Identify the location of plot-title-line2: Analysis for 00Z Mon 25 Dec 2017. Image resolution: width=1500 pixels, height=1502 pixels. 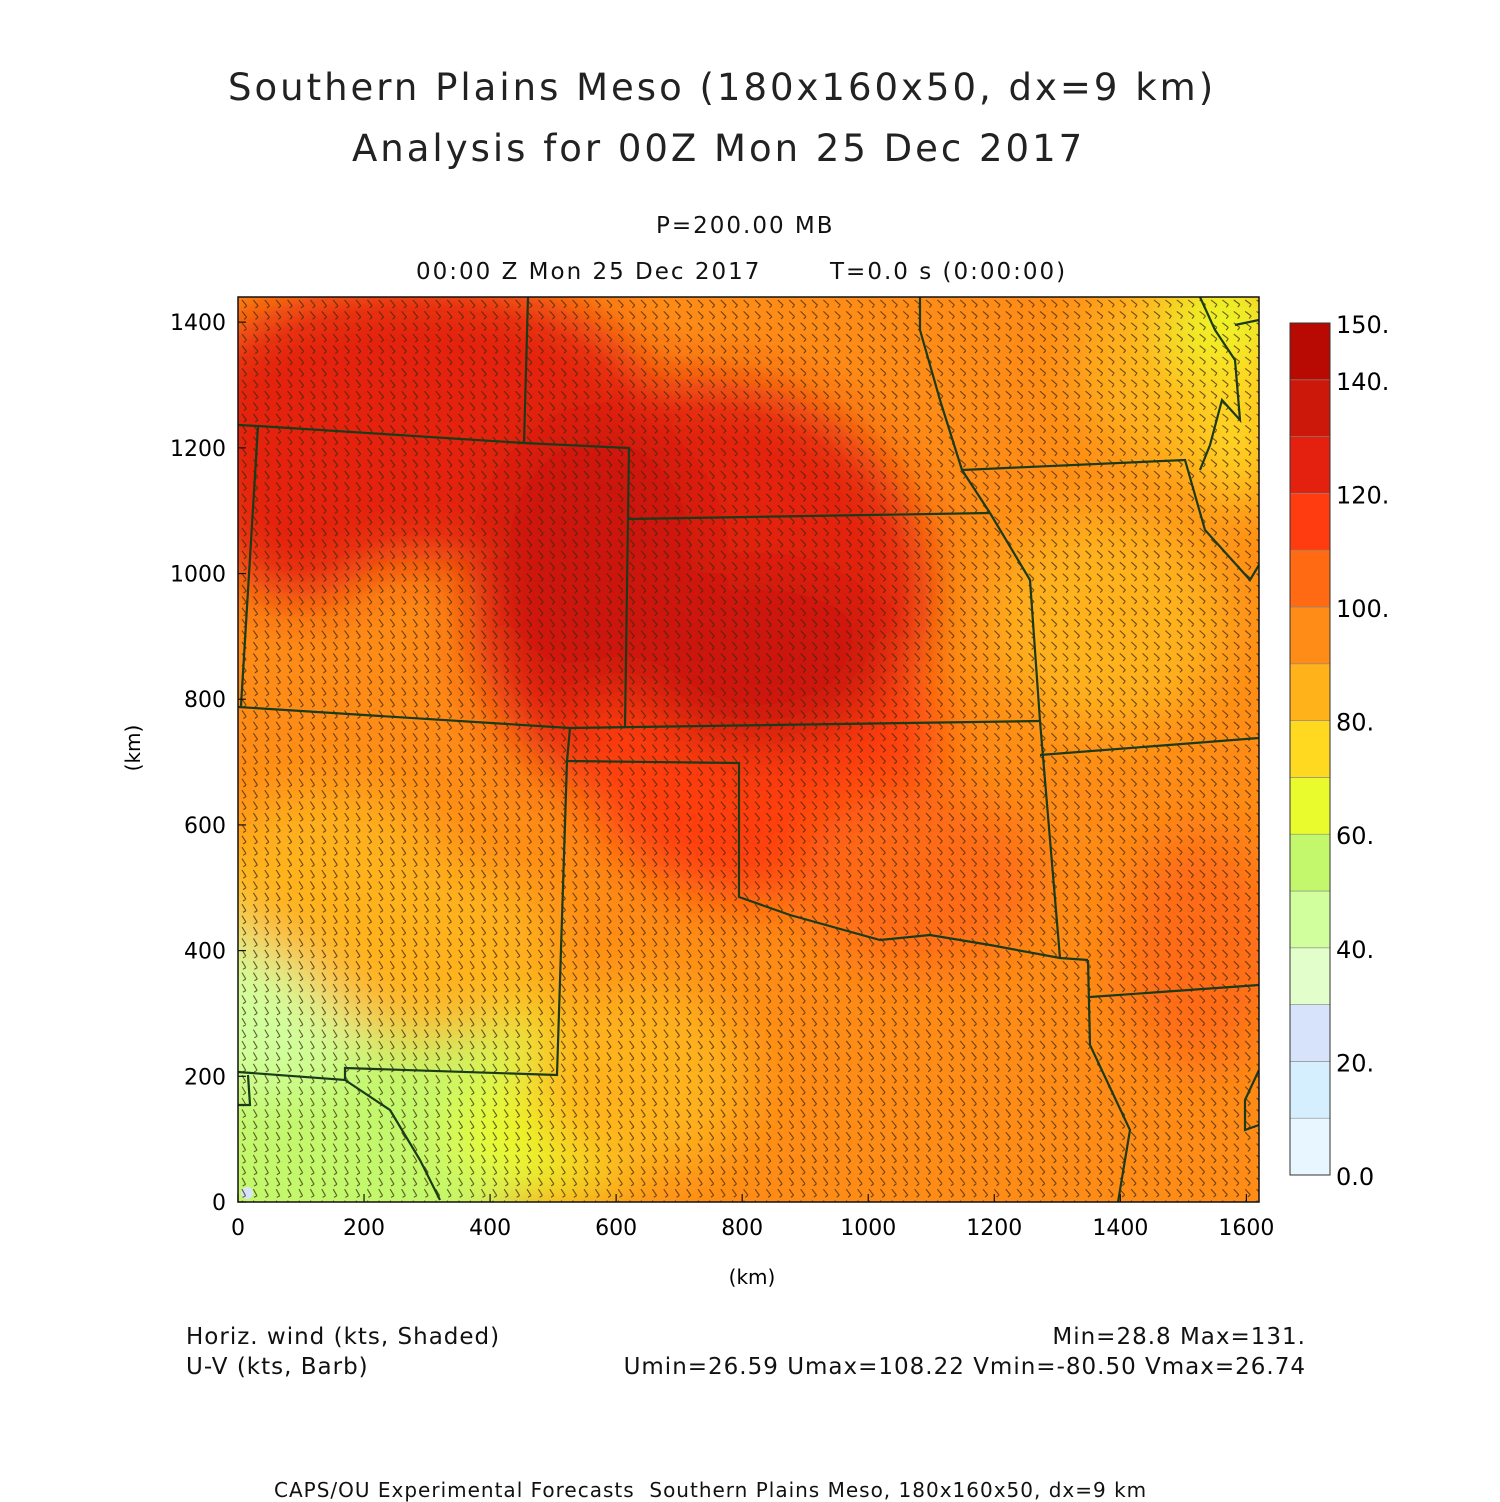
(719, 148).